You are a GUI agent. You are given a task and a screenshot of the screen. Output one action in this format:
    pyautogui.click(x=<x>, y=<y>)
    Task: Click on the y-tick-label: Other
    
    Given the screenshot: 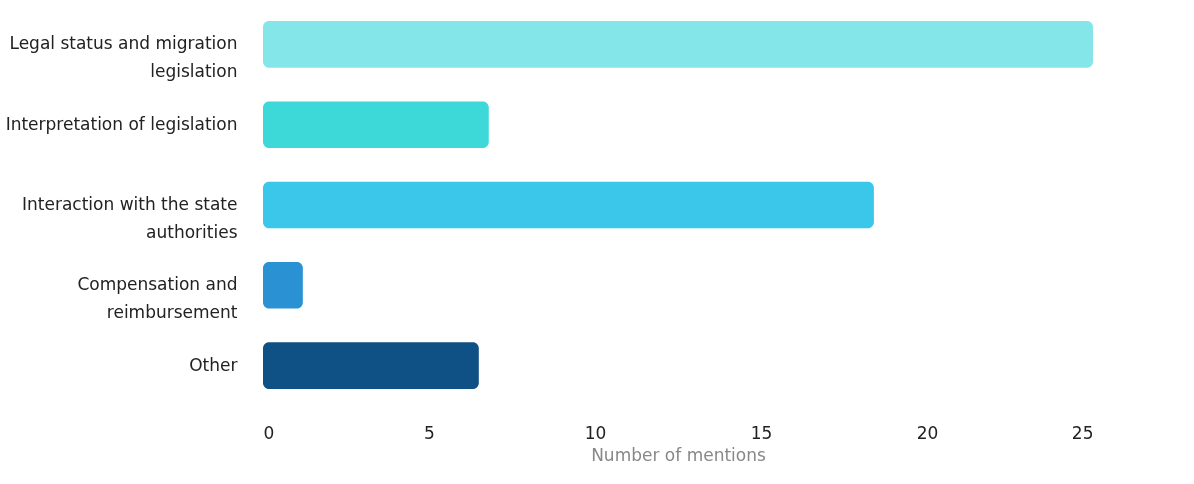 What is the action you would take?
    pyautogui.click(x=213, y=364)
    